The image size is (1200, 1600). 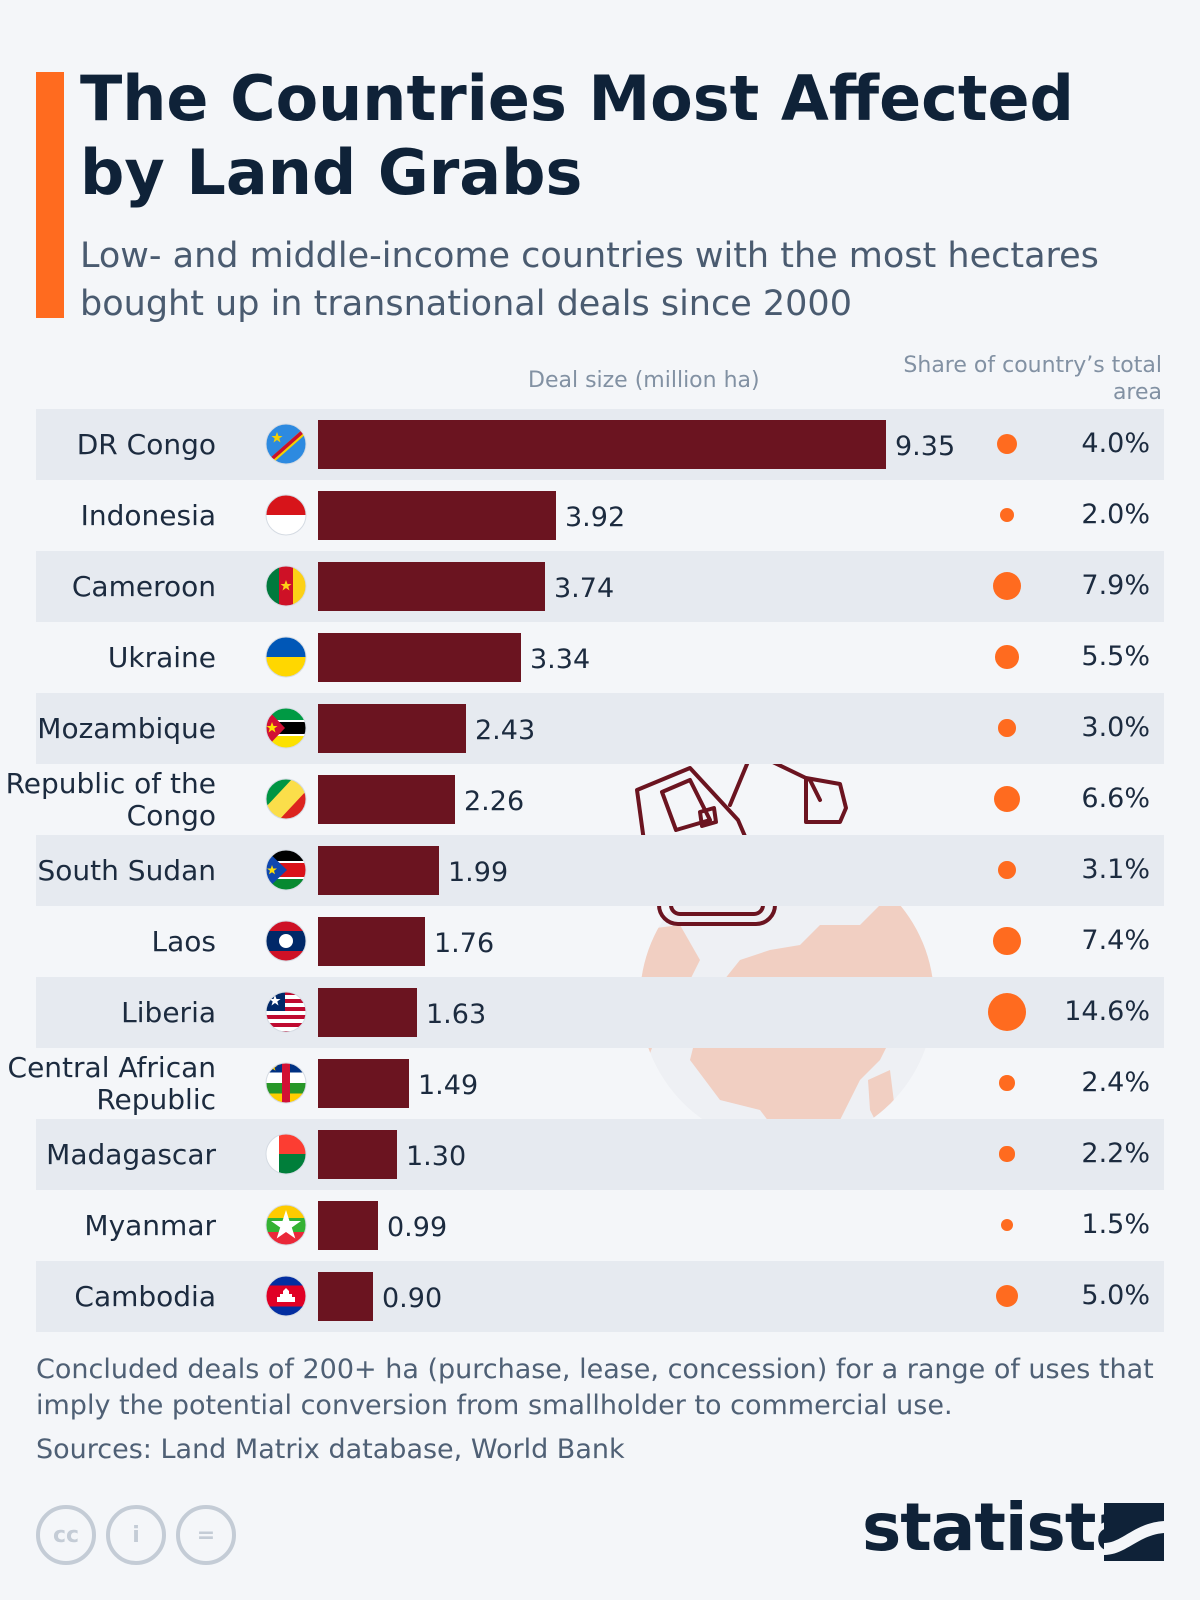 I want to click on country-label: Myanmar, so click(x=150, y=1225).